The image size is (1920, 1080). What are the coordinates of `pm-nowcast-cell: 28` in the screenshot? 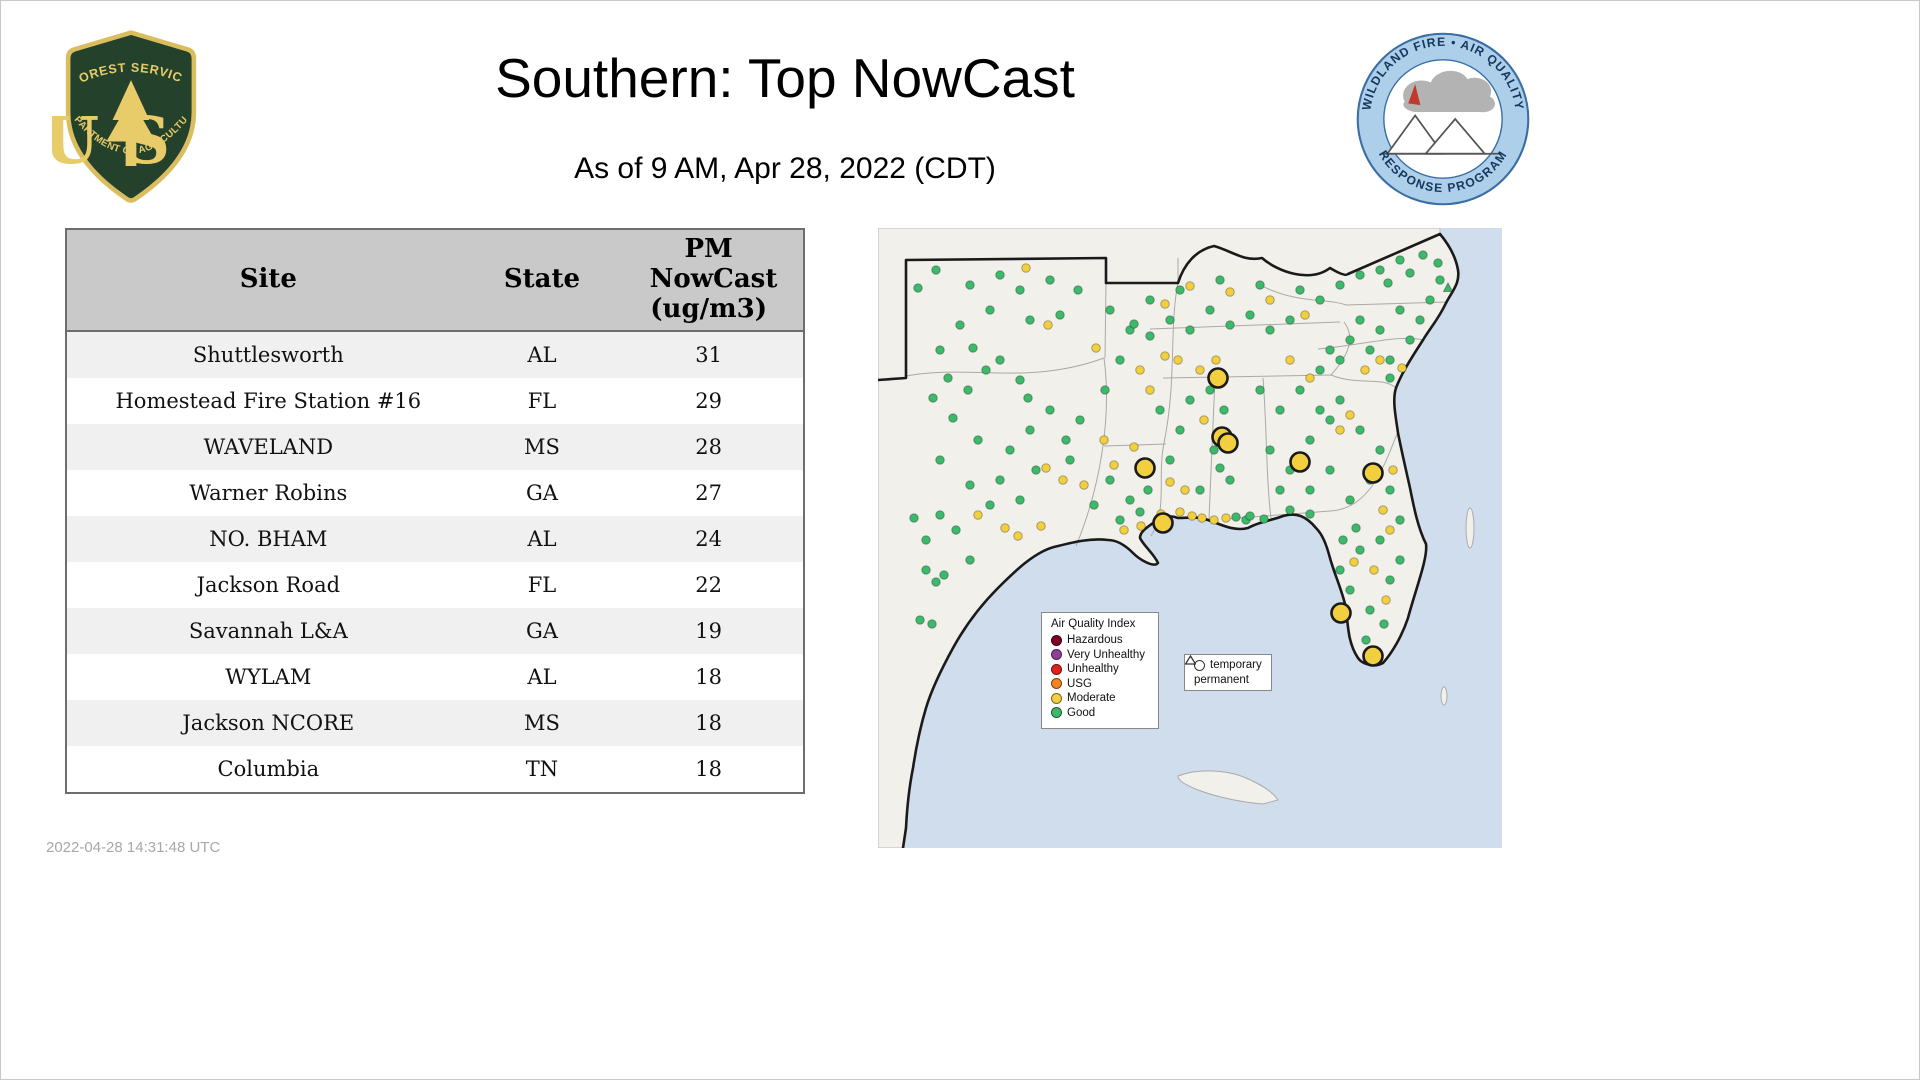 It's located at (709, 447).